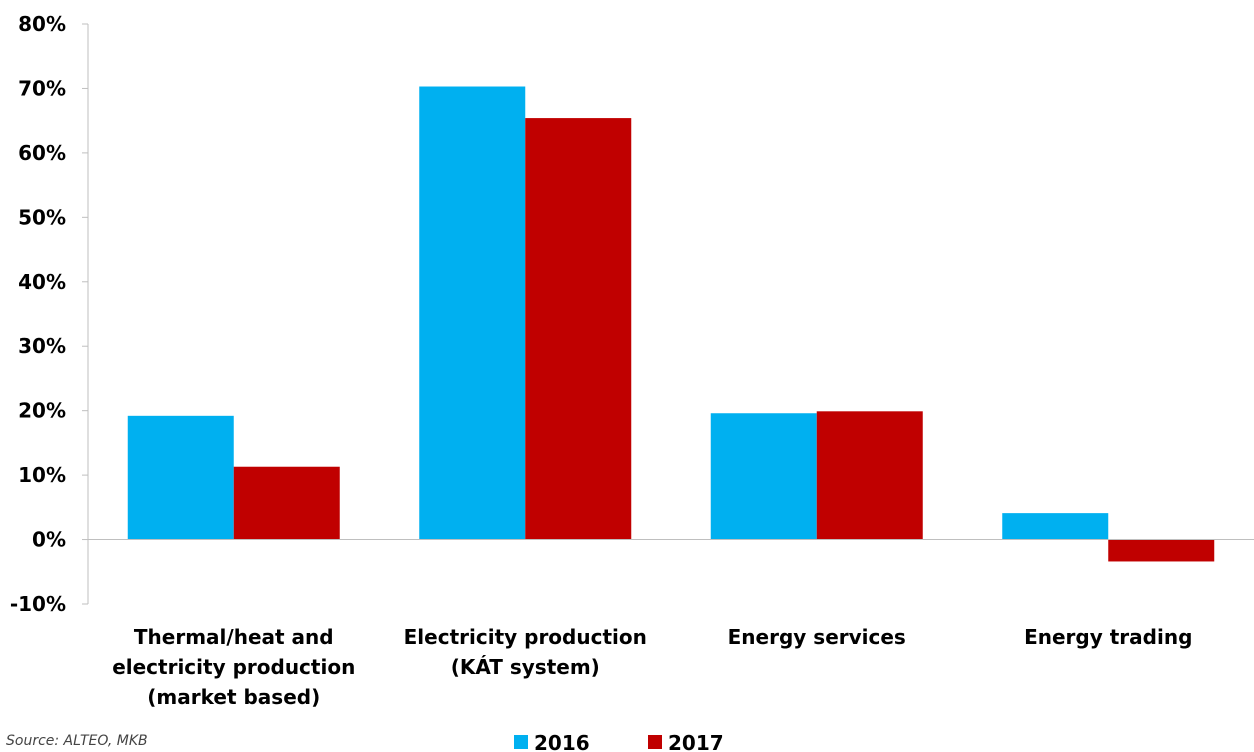 This screenshot has width=1254, height=752. What do you see at coordinates (42, 217) in the screenshot?
I see `y-tick-label: 50%` at bounding box center [42, 217].